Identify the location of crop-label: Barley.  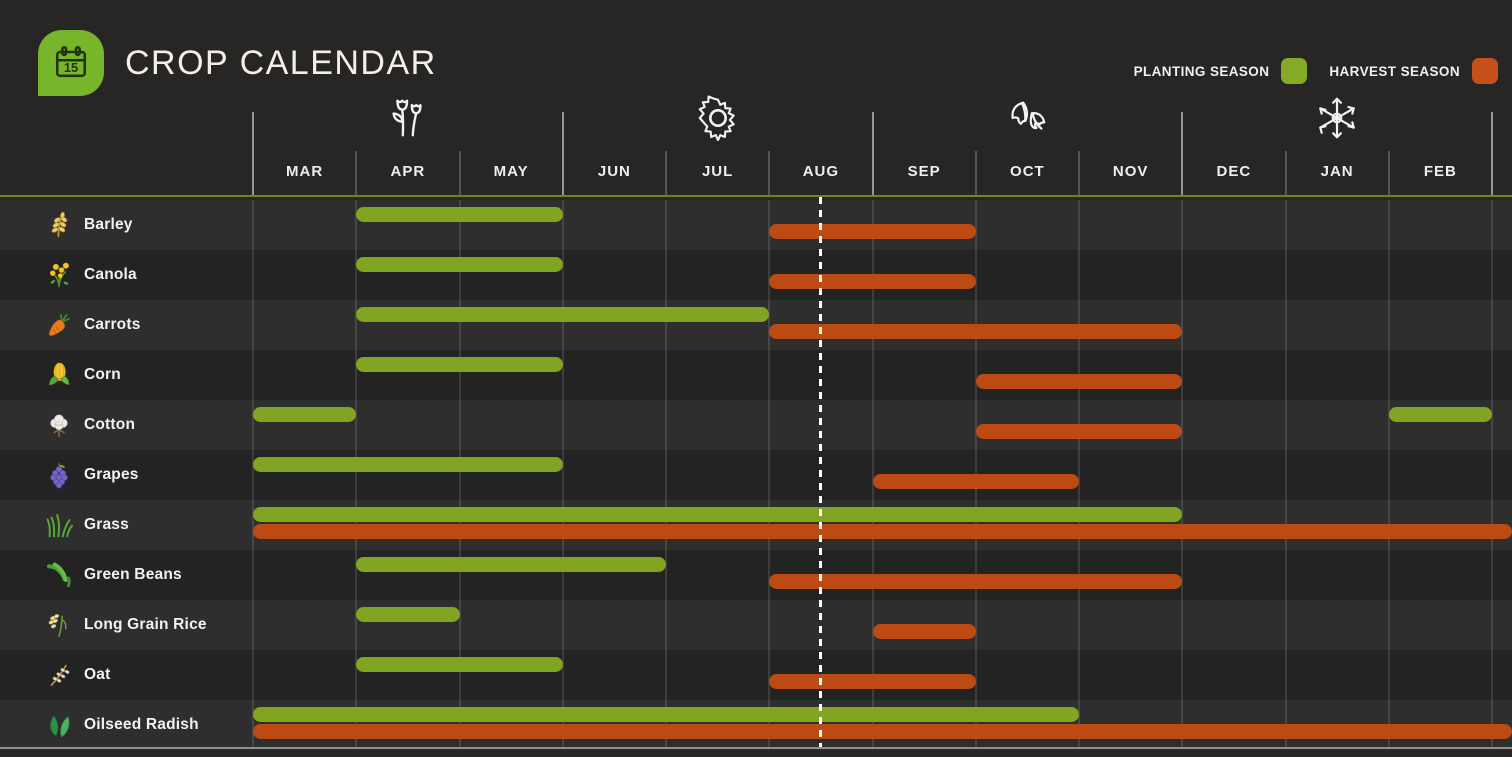
(108, 224).